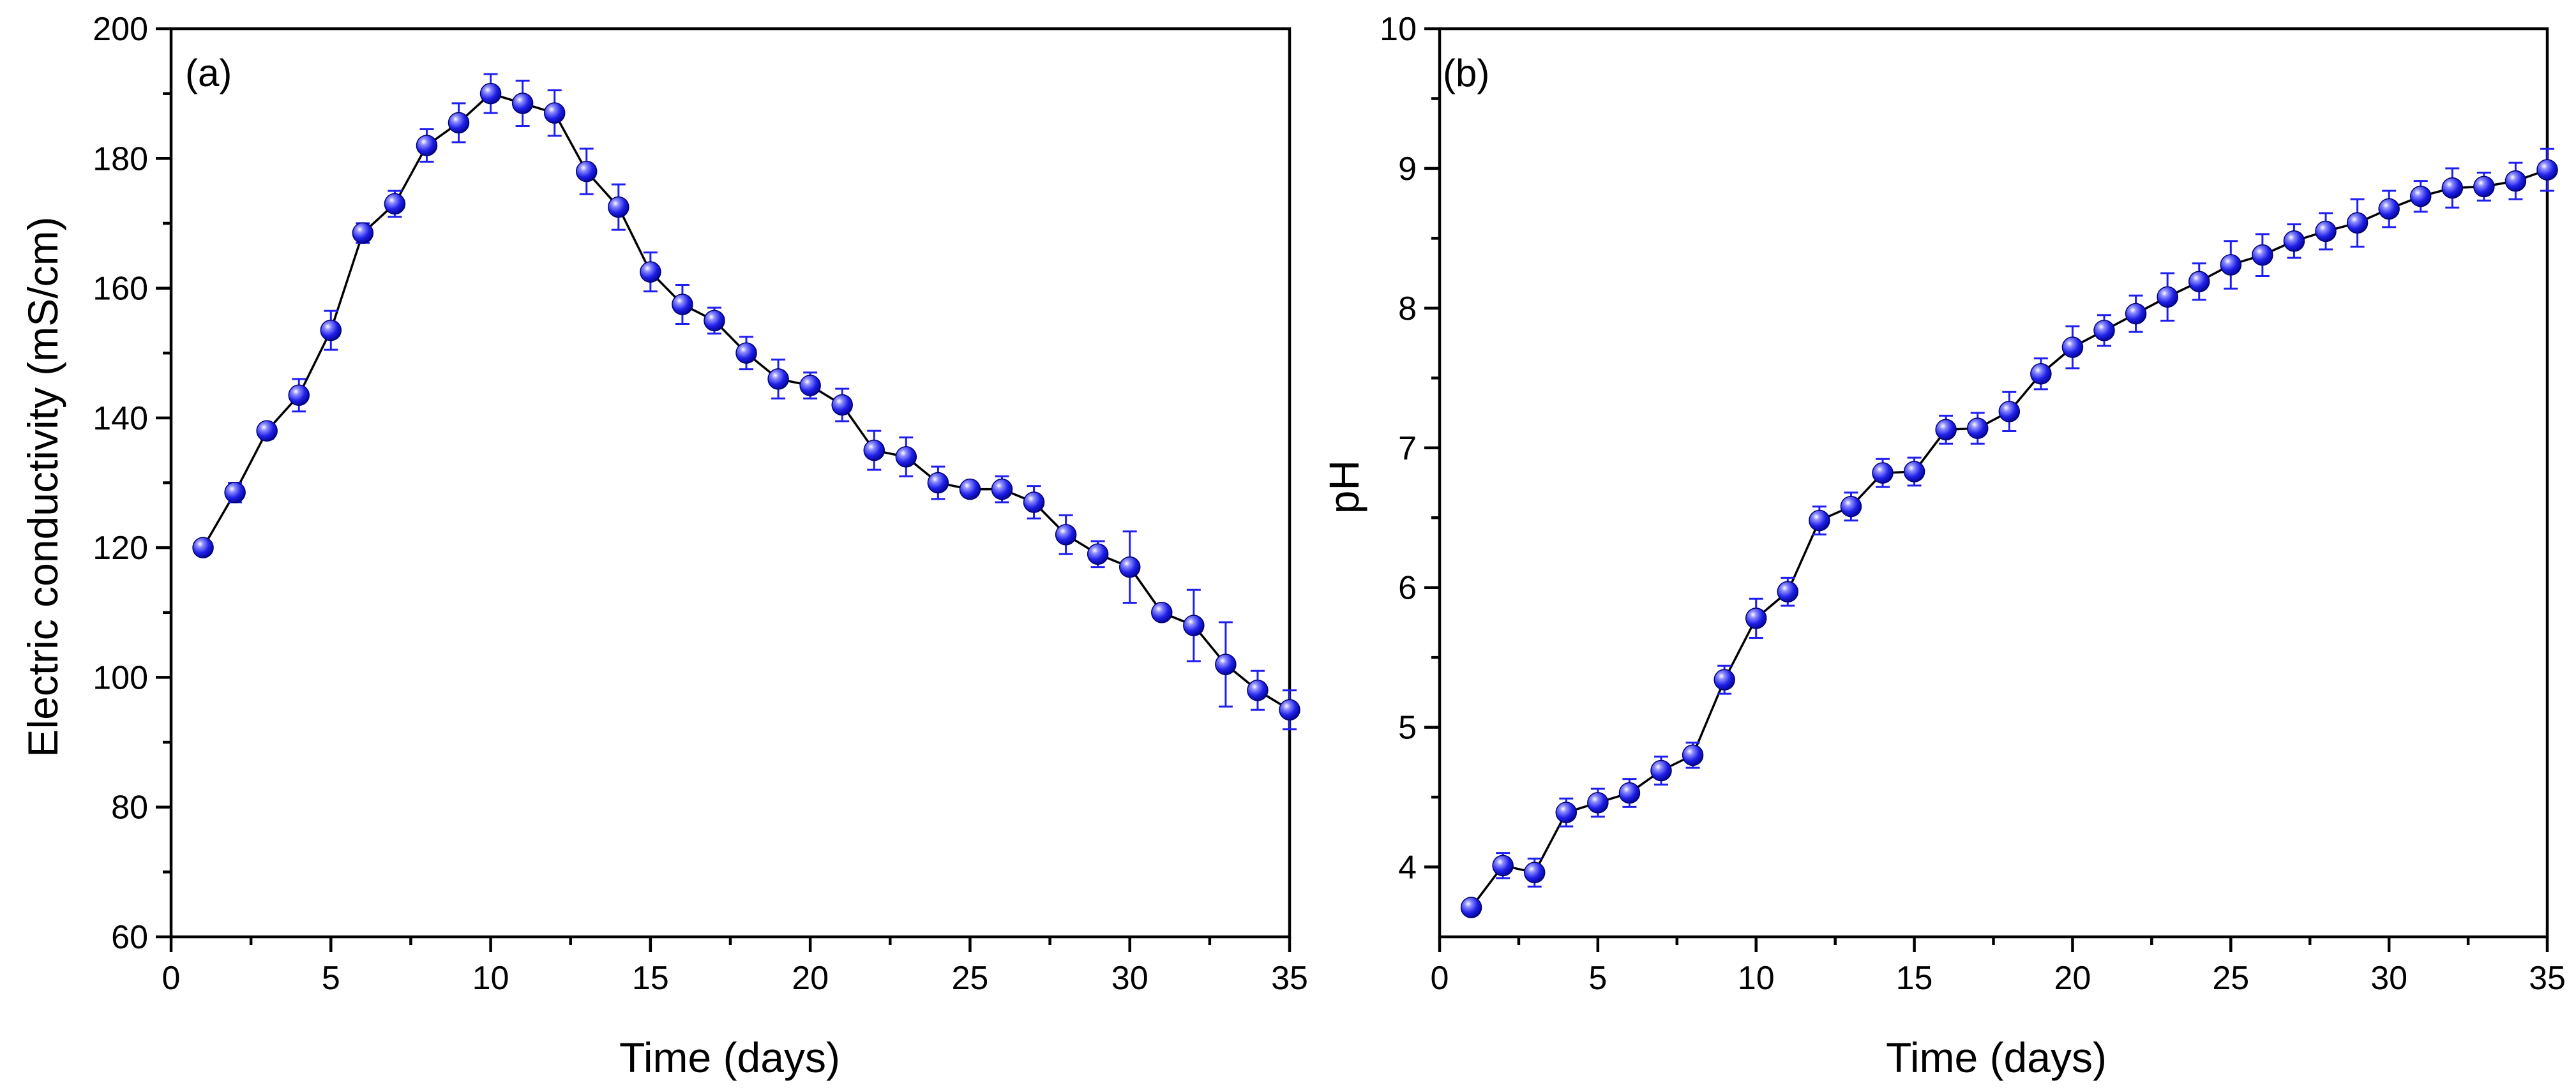 The image size is (2576, 1090). I want to click on y-tick-label: 100, so click(120, 677).